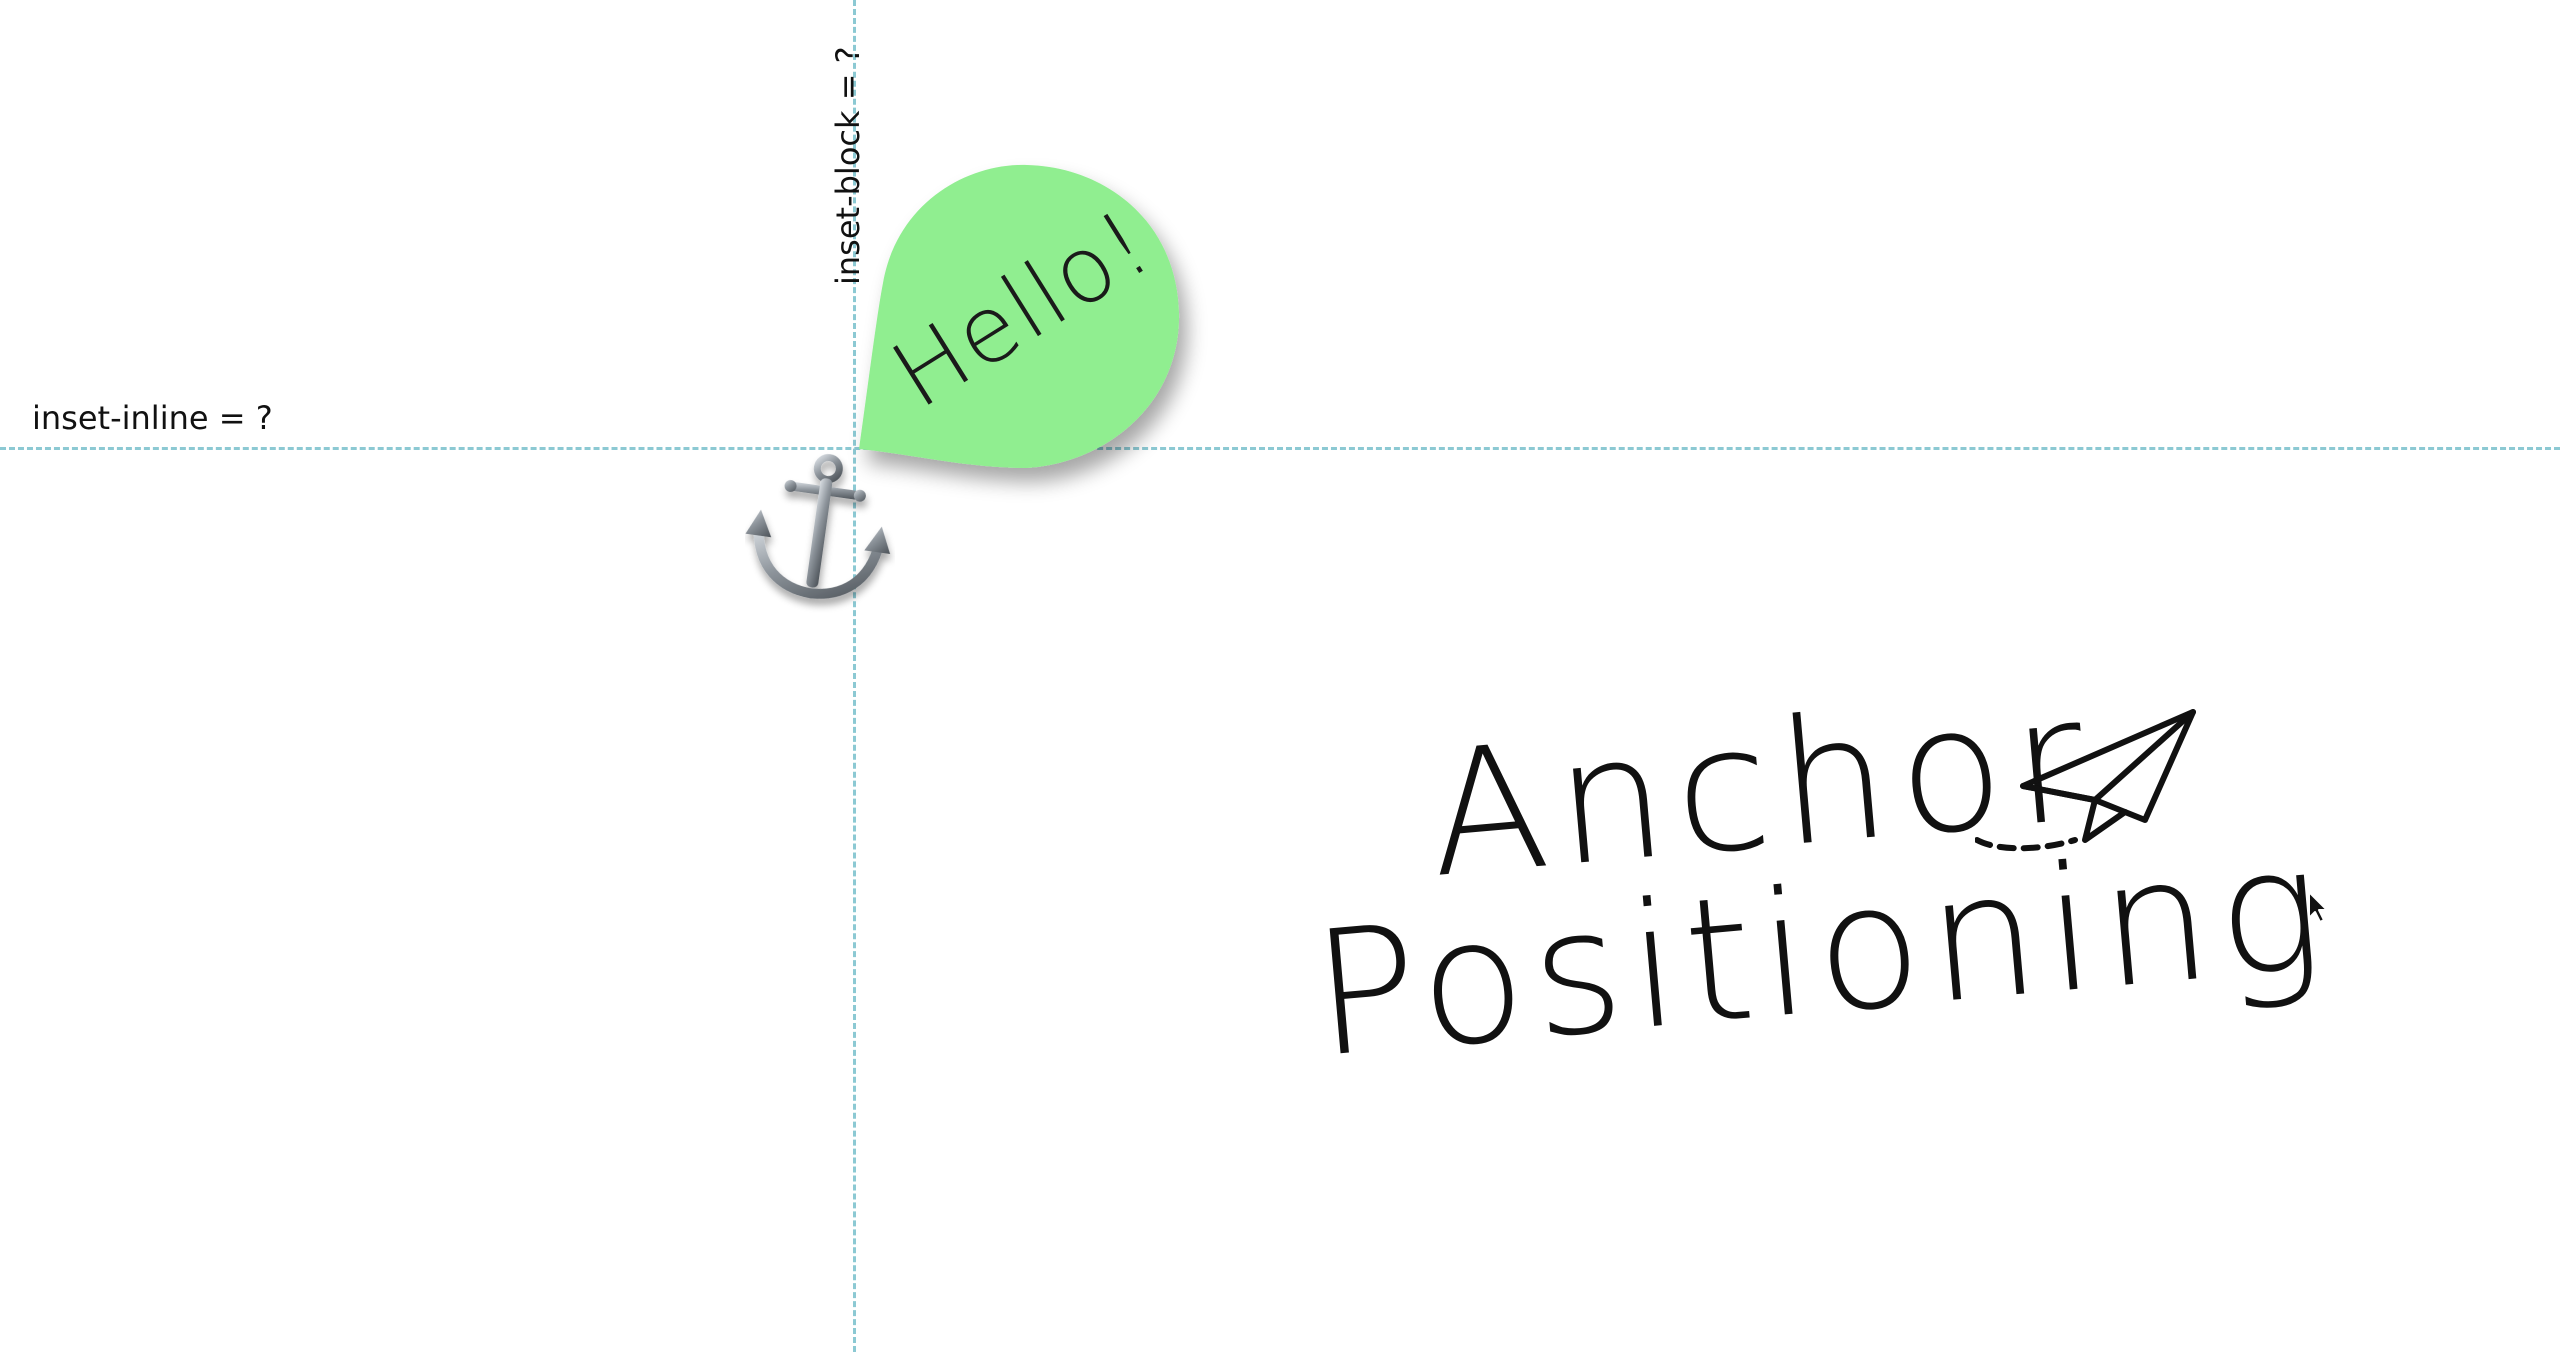 The width and height of the screenshot is (2560, 1352). I want to click on horizontal-guide-line, so click(1280, 448).